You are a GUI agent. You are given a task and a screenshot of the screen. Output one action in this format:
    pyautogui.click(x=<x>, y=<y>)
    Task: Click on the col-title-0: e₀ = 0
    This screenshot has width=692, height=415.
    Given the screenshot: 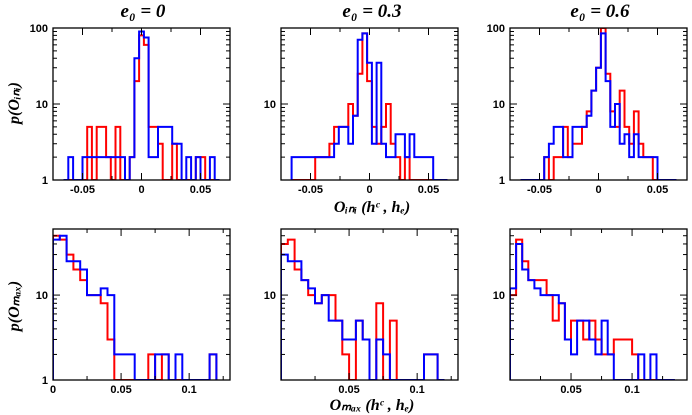 What is the action you would take?
    pyautogui.click(x=143, y=11)
    